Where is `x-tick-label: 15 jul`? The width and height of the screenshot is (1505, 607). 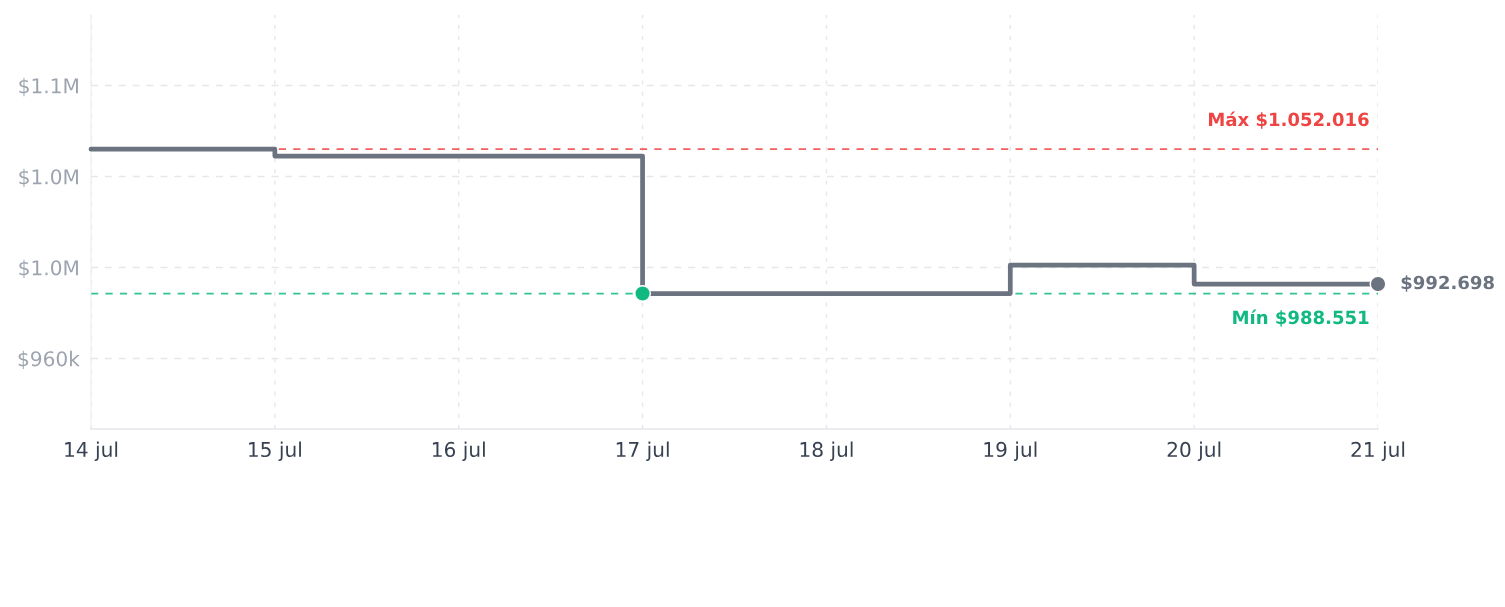
x-tick-label: 15 jul is located at coordinates (275, 451).